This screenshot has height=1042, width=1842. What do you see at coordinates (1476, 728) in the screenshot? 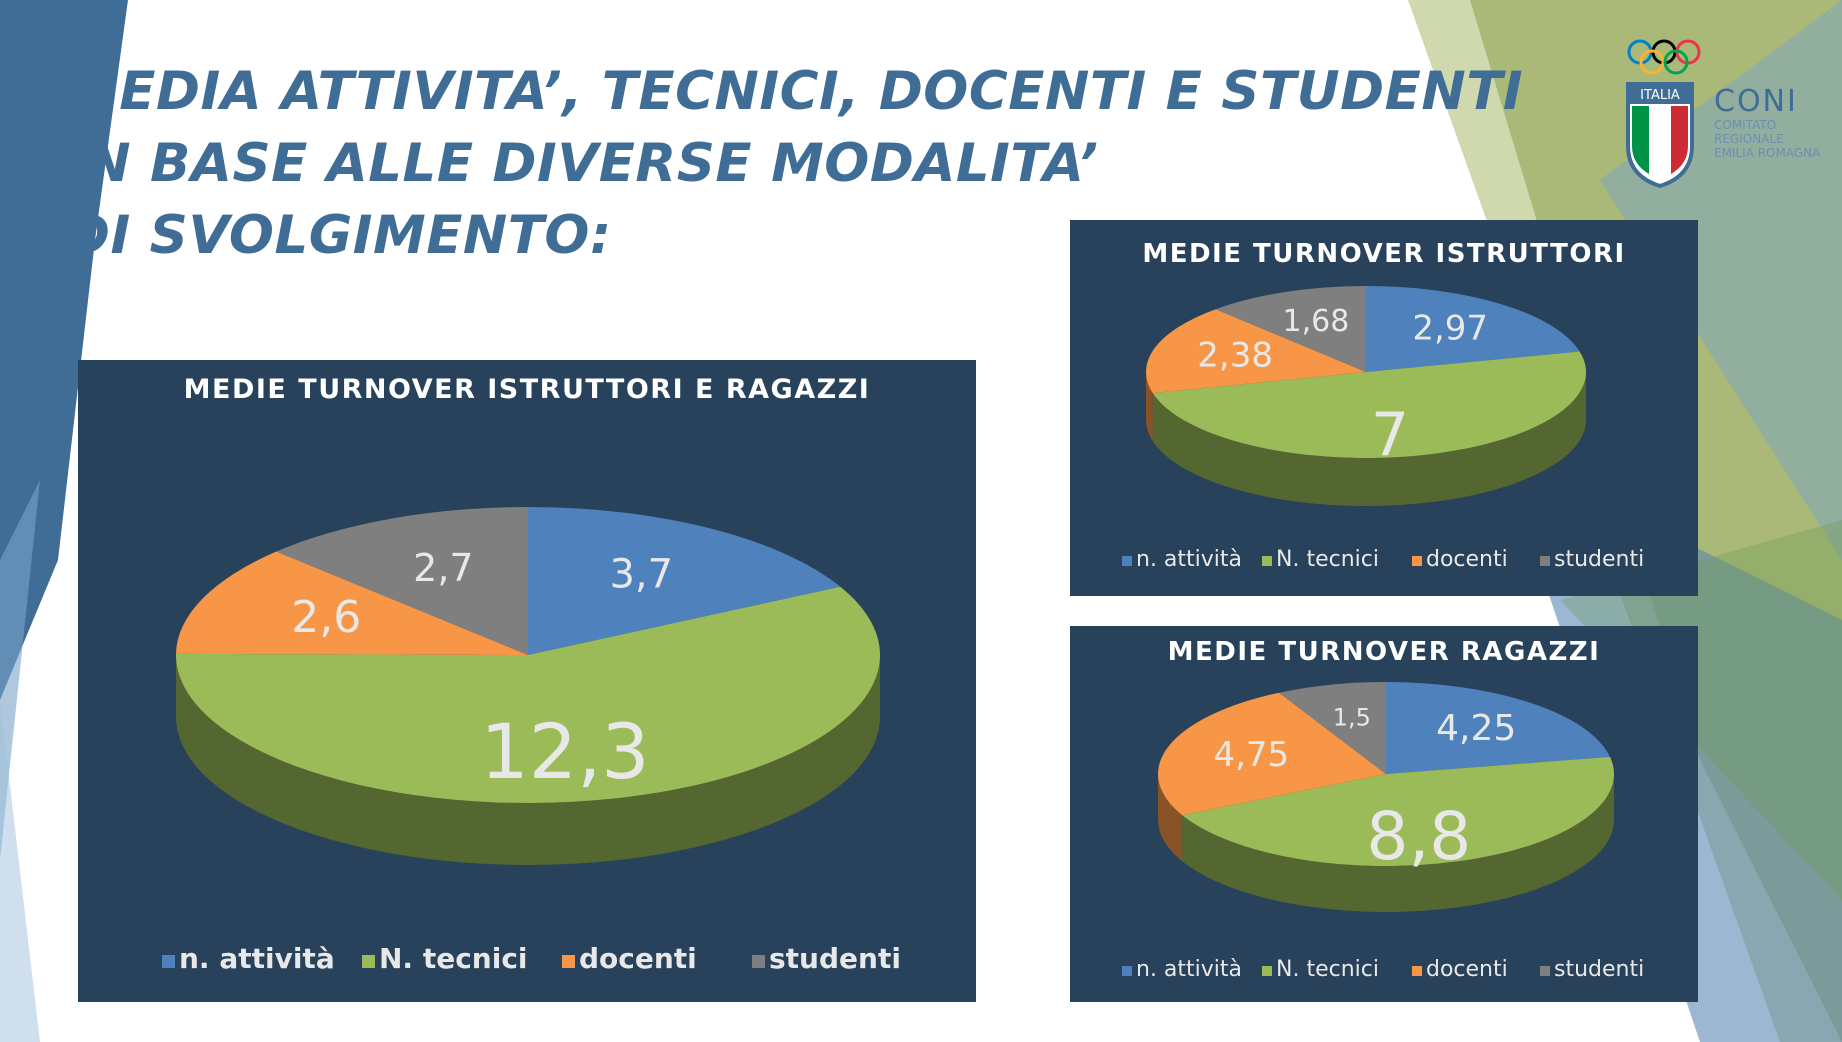
I see `data-label-0: 4,25` at bounding box center [1476, 728].